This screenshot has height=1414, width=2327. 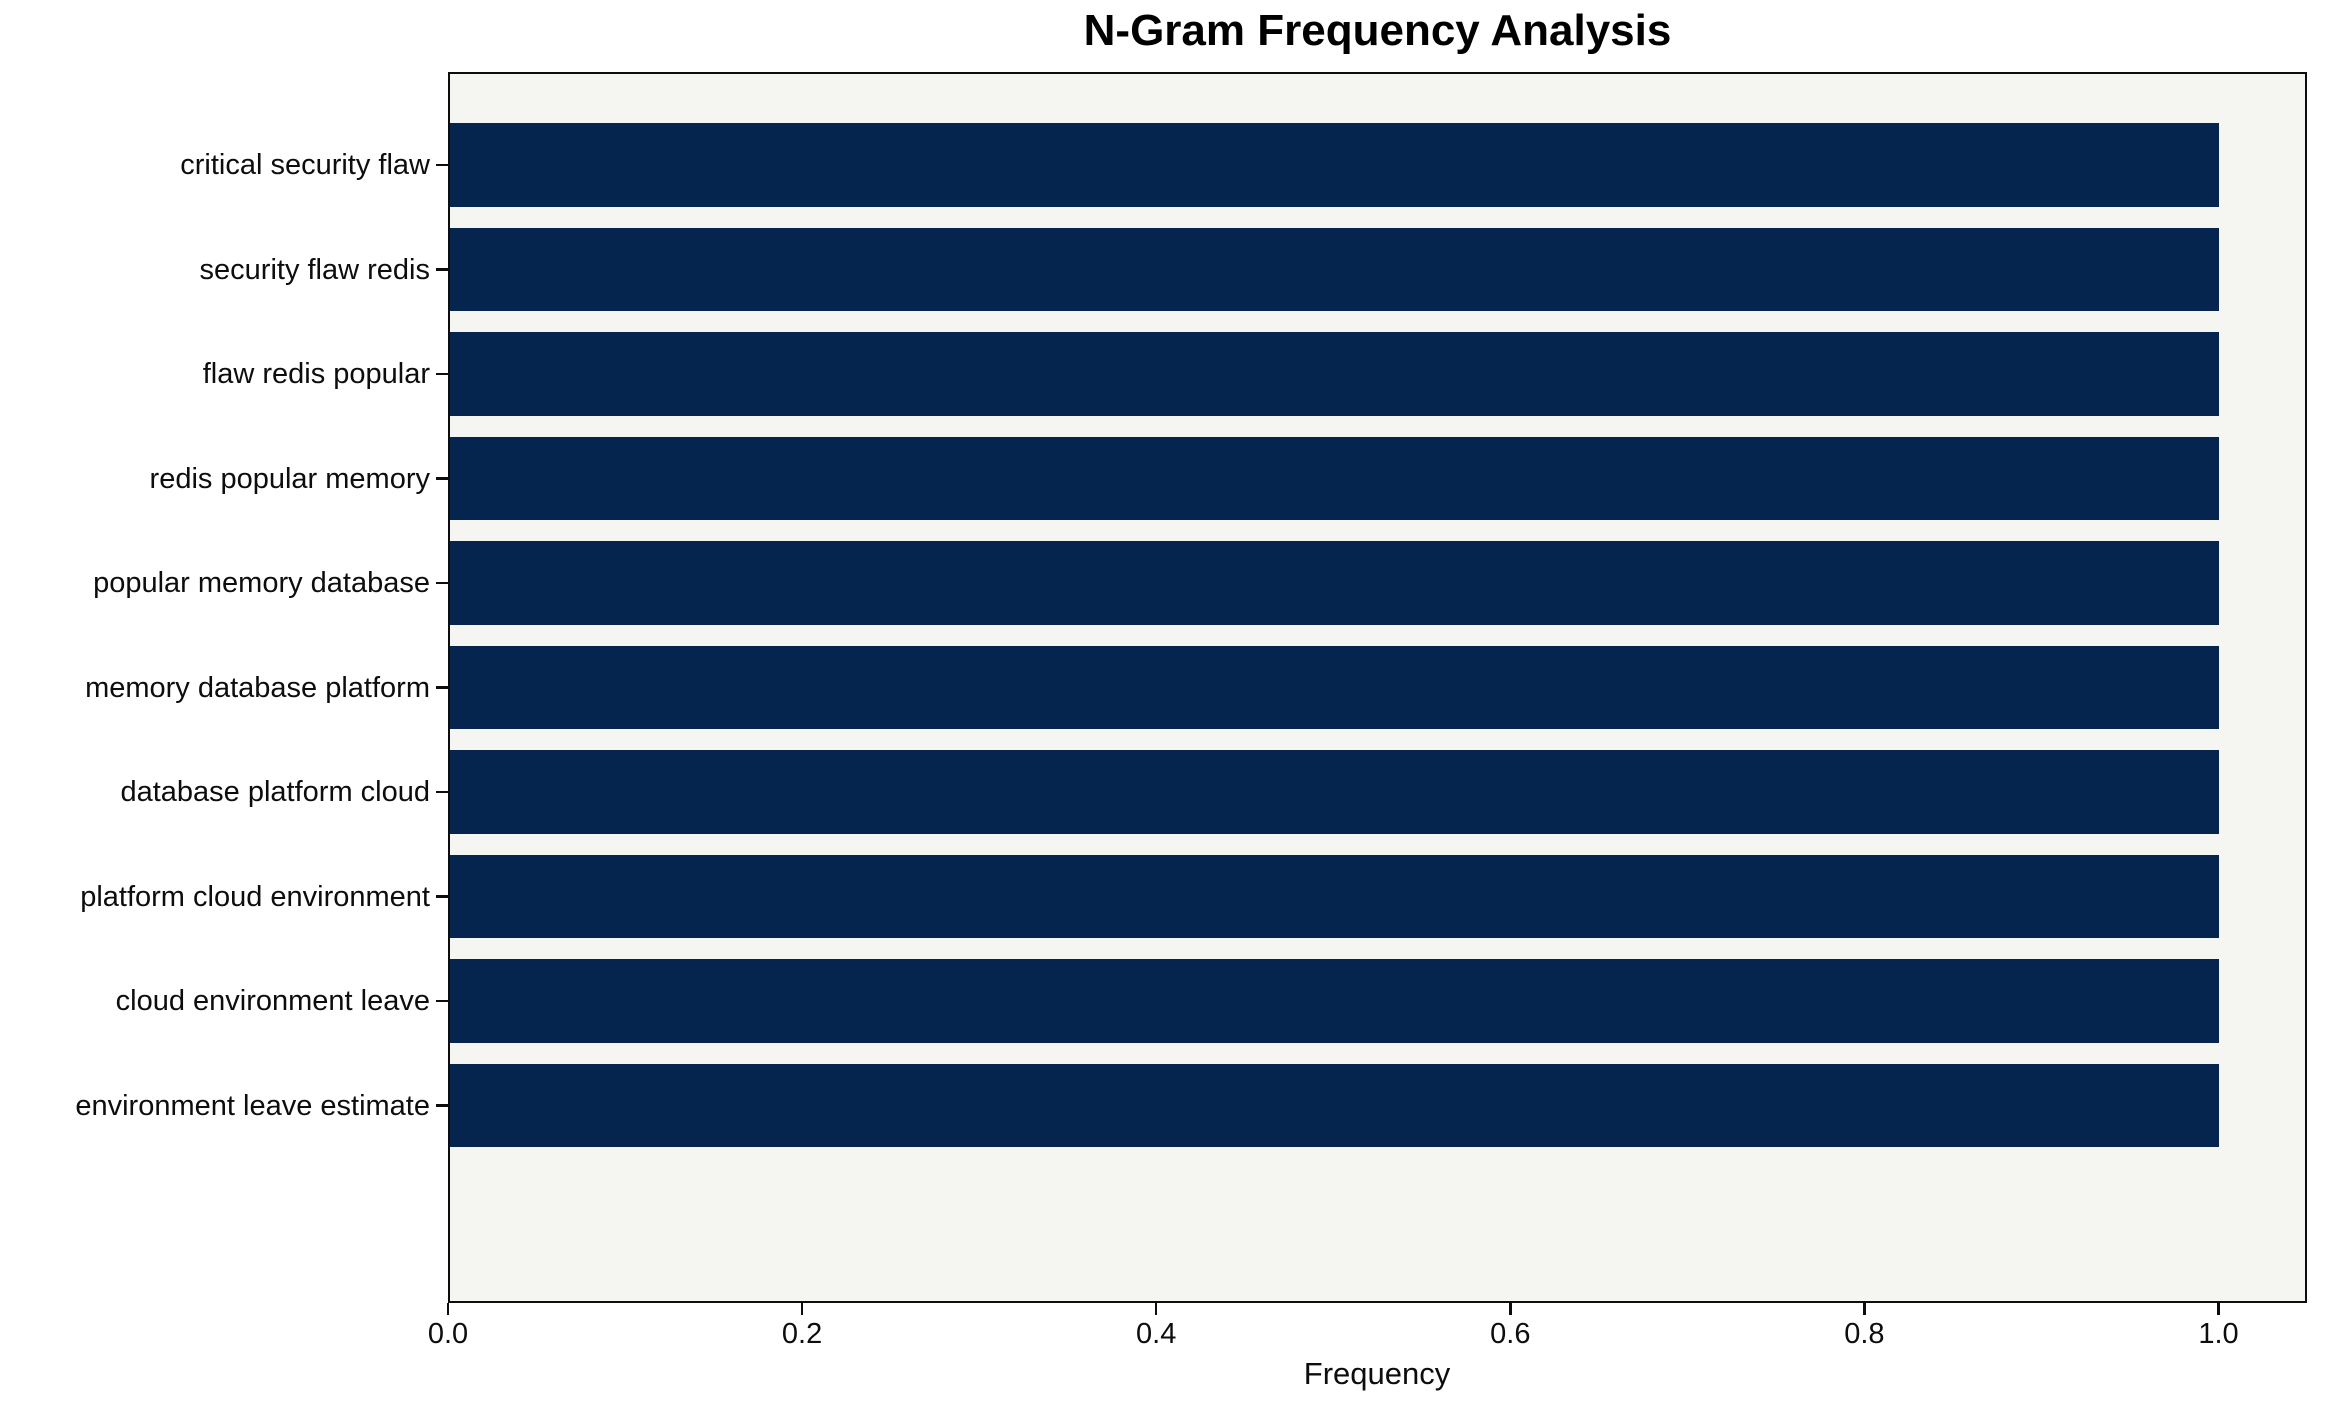 I want to click on x-tick-label: 1.0, so click(x=2218, y=1334).